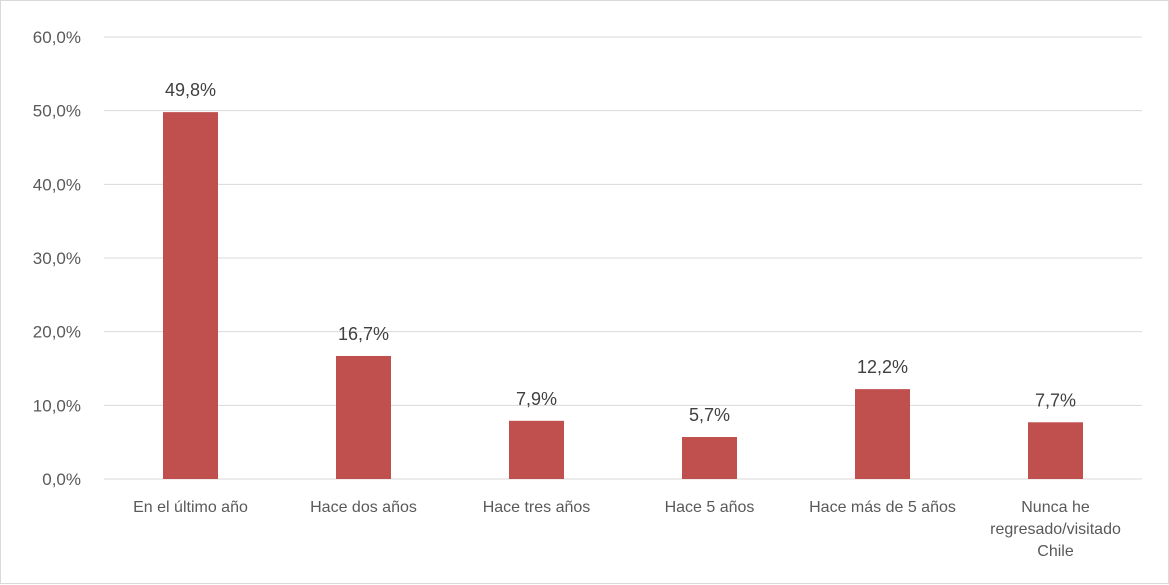 Image resolution: width=1169 pixels, height=585 pixels. I want to click on y-tick-label: 30,0%, so click(57, 258).